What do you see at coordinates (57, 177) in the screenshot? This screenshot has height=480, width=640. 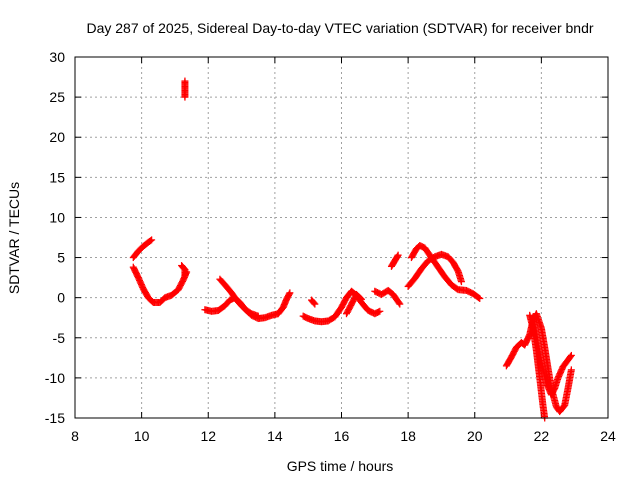 I see `y-tick-label: 15` at bounding box center [57, 177].